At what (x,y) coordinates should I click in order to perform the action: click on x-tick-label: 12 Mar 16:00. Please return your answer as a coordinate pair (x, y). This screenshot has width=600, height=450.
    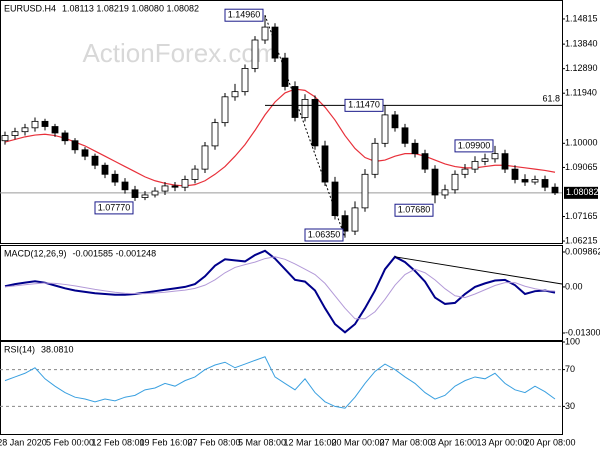
    Looking at the image, I should click on (309, 442).